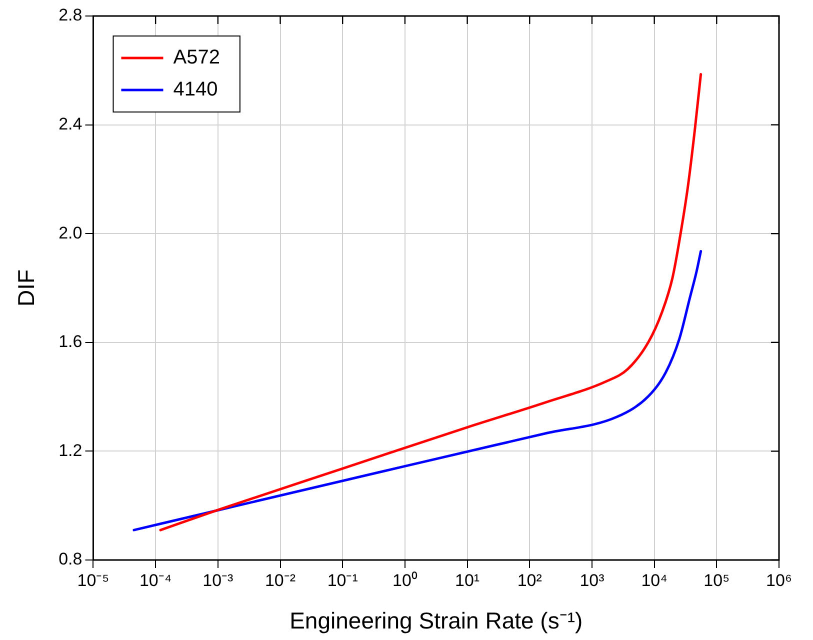 The width and height of the screenshot is (813, 640). I want to click on x-tick-label: 10², so click(529, 580).